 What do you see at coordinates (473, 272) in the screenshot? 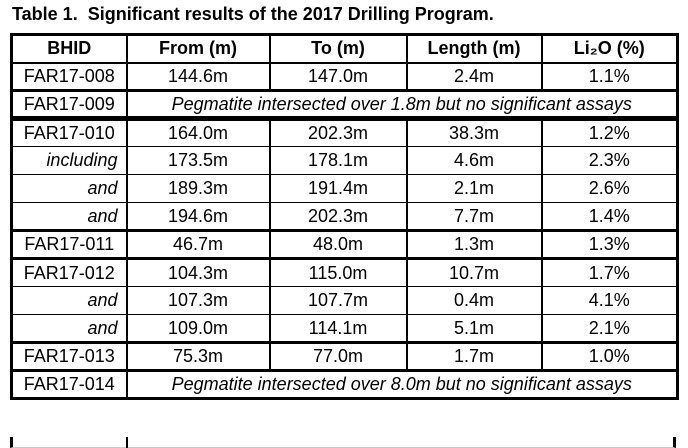
I see `length-cell: 10.7m` at bounding box center [473, 272].